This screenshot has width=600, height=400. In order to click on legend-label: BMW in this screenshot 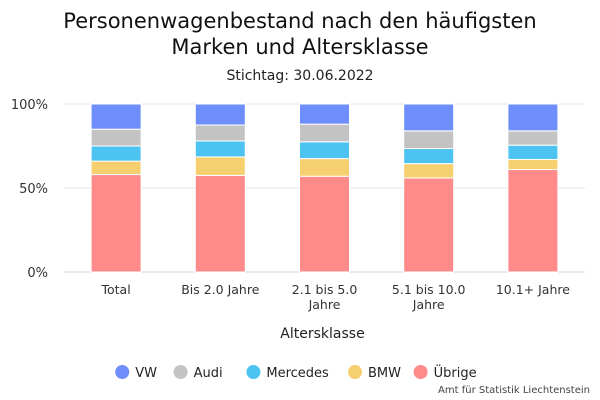, I will do `click(384, 373)`.